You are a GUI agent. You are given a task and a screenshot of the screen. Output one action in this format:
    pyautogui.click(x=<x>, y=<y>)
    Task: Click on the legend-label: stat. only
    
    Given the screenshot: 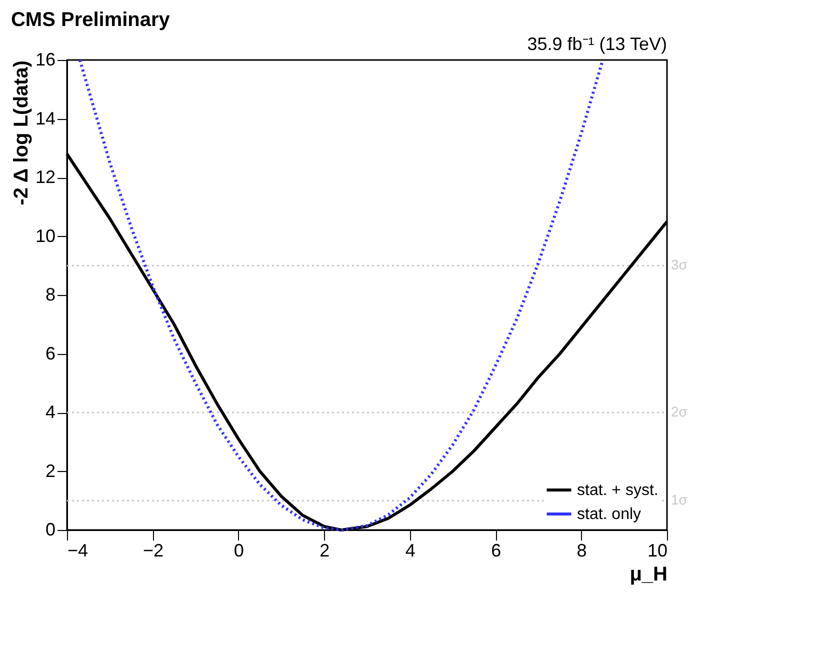 What is the action you would take?
    pyautogui.click(x=609, y=514)
    